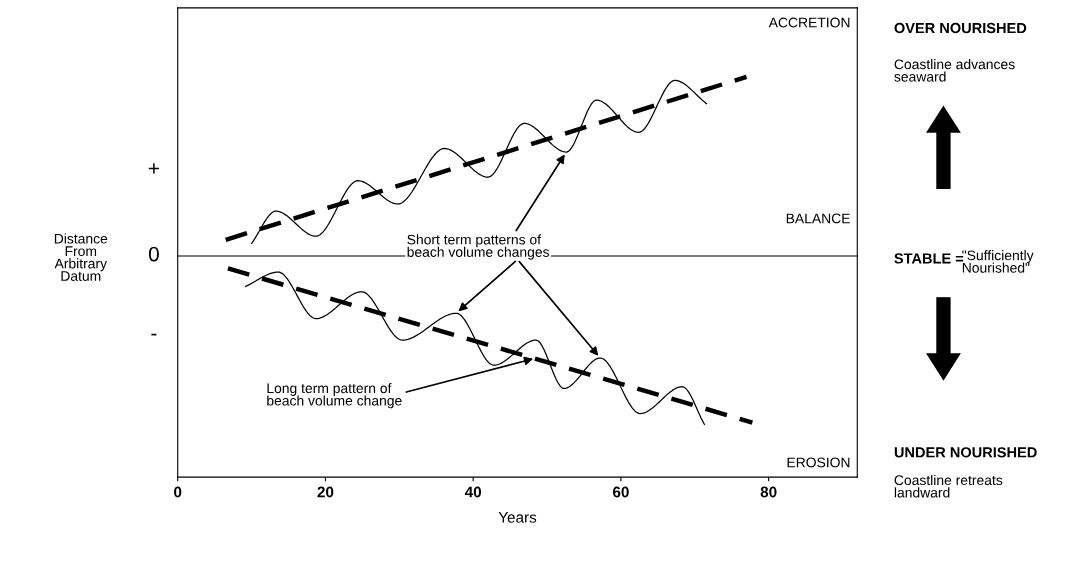  Describe the element at coordinates (998, 261) in the screenshot. I see `text: "Sufficiently Nourished"` at that location.